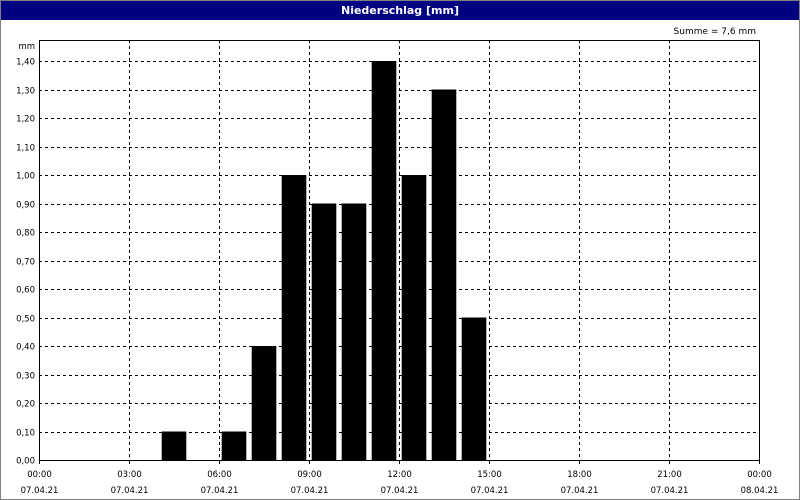  I want to click on x-tick-time-label: 06:00, so click(219, 475).